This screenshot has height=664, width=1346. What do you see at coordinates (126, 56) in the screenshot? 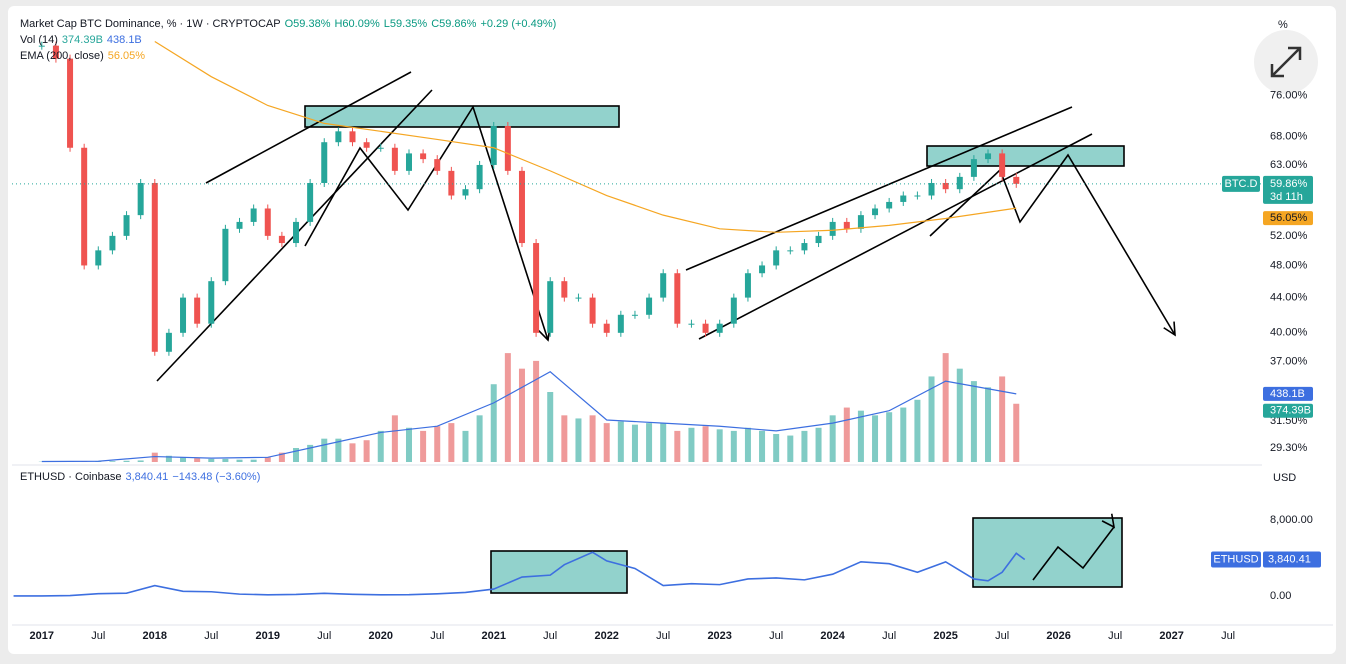
I see `value: 56.05%` at bounding box center [126, 56].